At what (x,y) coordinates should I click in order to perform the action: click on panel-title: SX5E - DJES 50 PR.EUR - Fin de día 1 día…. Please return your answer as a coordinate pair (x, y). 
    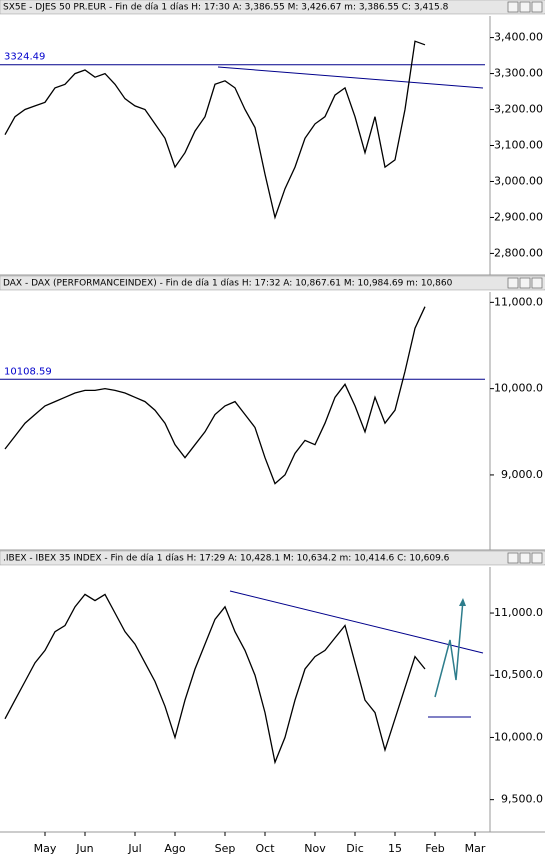
    Looking at the image, I should click on (226, 8).